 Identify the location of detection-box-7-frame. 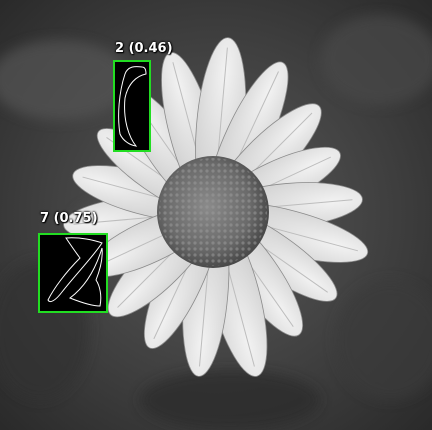
(73, 273).